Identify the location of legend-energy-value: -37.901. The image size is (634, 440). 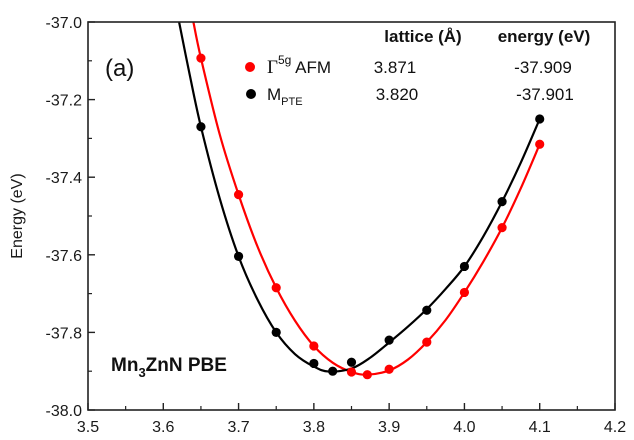
(545, 94).